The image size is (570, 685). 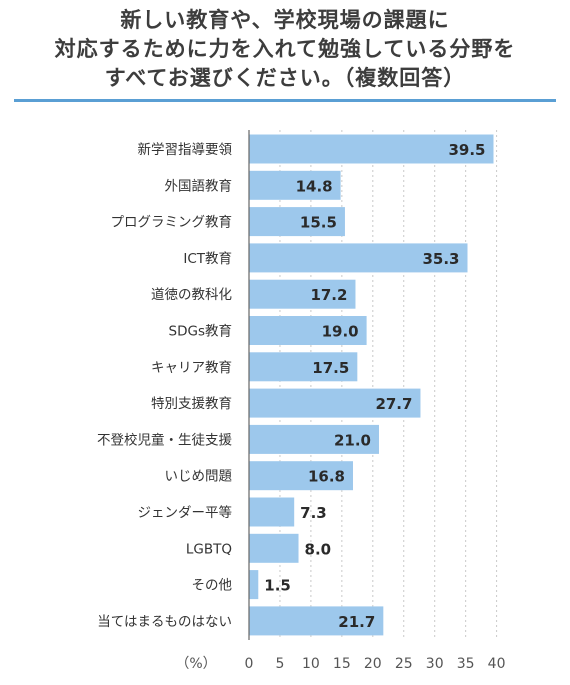 I want to click on x-tick-label: 40, so click(x=497, y=664).